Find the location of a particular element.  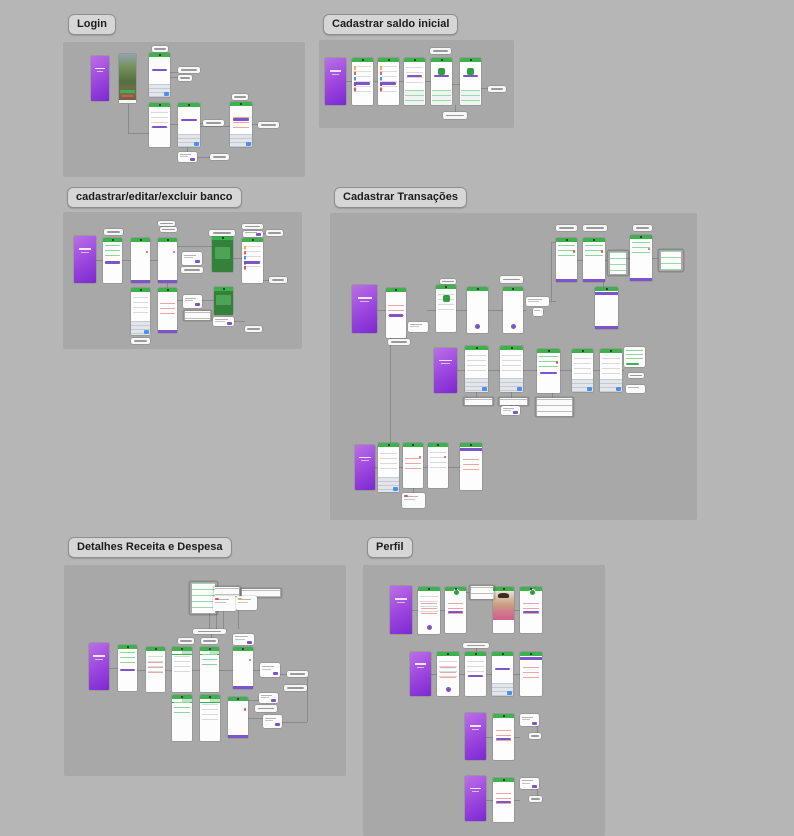

section-title-login: Login is located at coordinates (92, 24).